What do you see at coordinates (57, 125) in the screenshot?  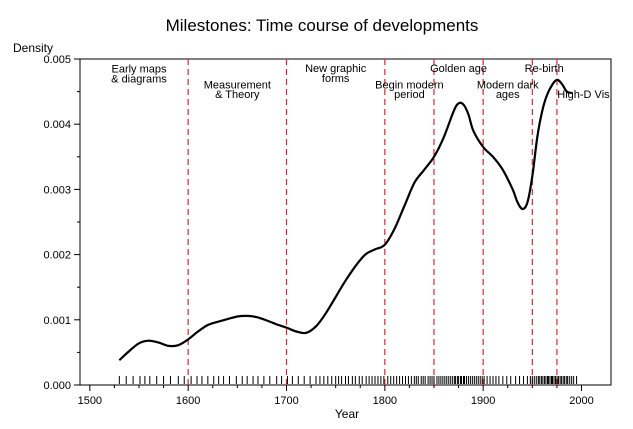 I see `y-tick-label: 0.004` at bounding box center [57, 125].